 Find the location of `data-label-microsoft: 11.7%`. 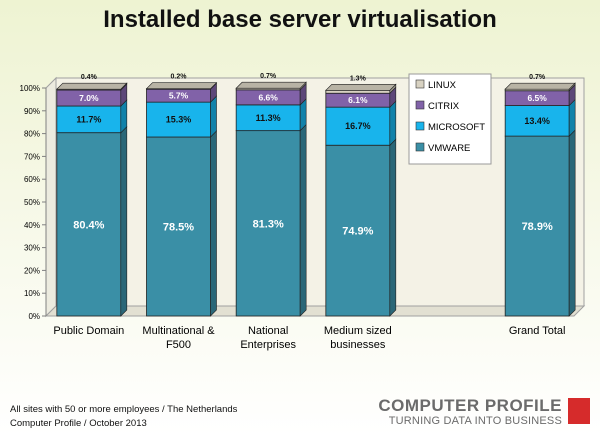

data-label-microsoft: 11.7% is located at coordinates (88, 119).